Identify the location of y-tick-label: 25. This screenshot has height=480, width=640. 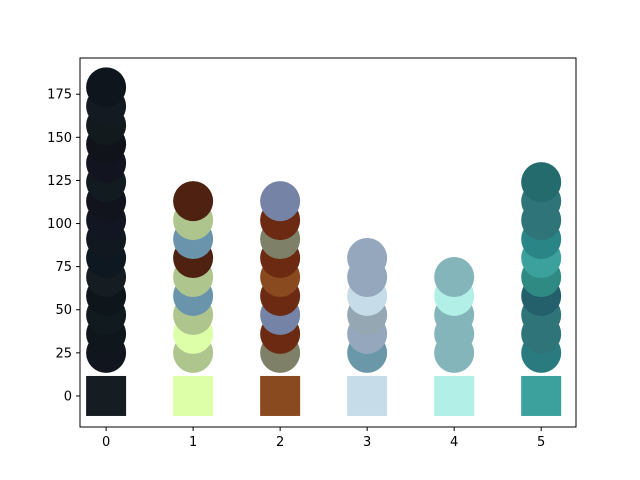
(63, 353).